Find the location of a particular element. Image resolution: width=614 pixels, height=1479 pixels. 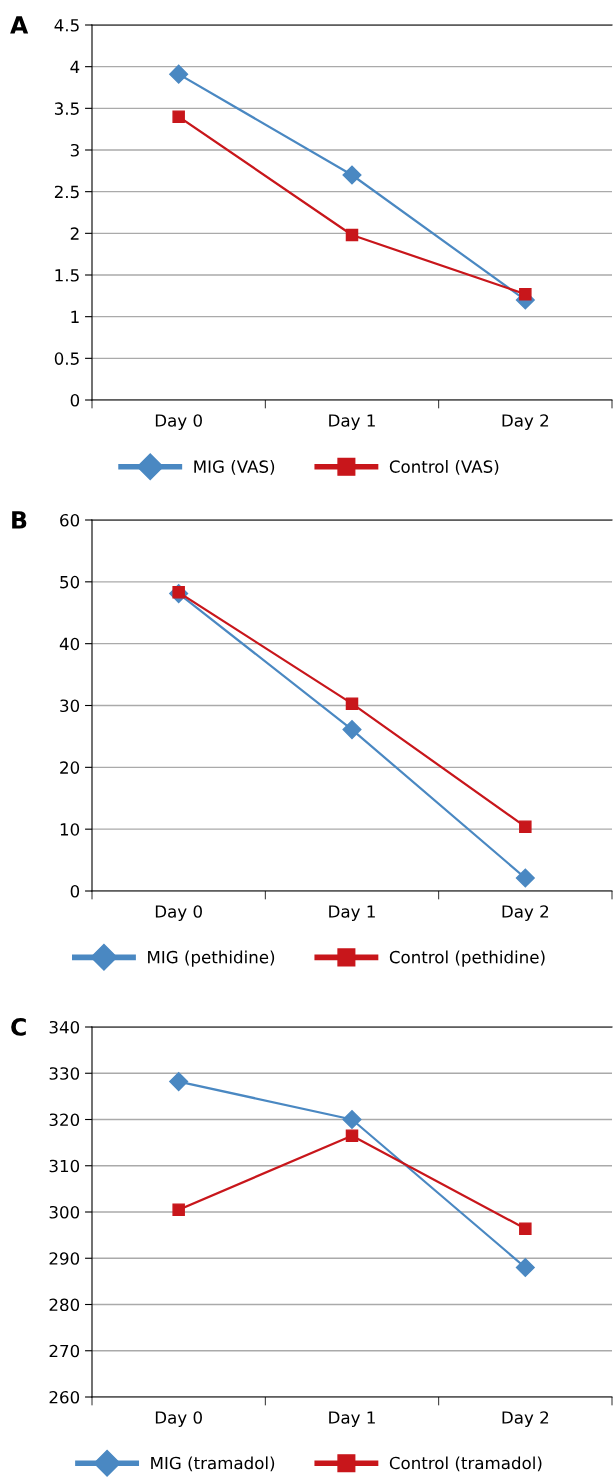

y-tick-label: 330 is located at coordinates (64, 1073).